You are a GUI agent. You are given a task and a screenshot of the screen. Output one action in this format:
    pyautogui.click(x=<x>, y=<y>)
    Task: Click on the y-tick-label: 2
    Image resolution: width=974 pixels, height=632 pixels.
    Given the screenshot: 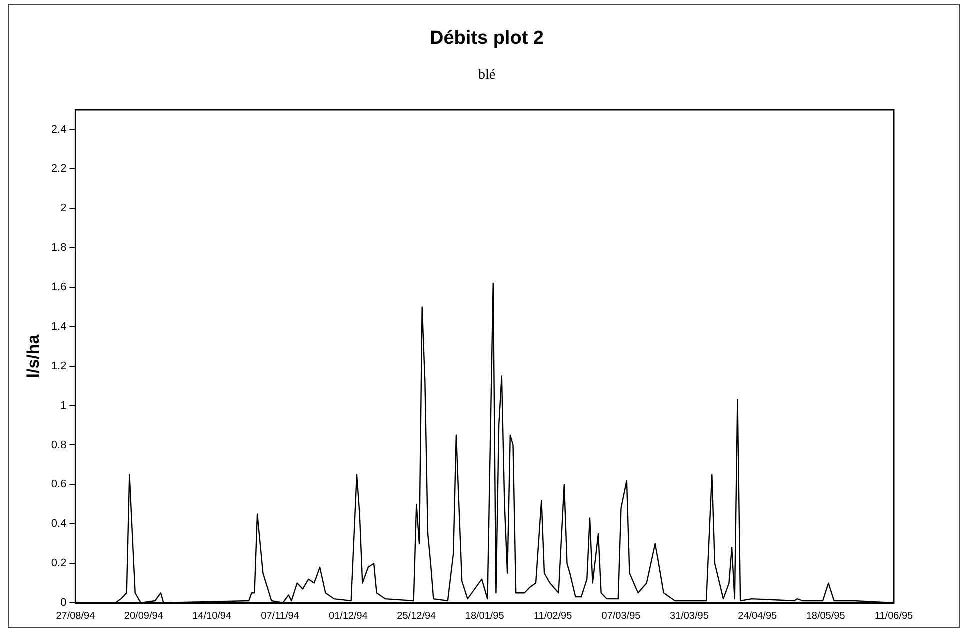 What is the action you would take?
    pyautogui.click(x=63, y=208)
    